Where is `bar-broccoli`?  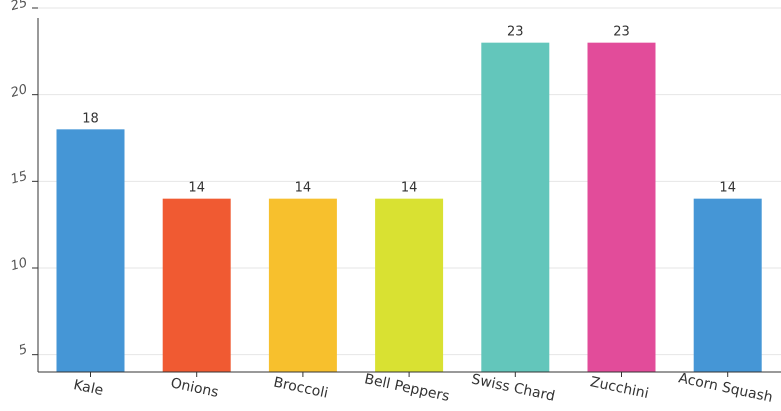 bar-broccoli is located at coordinates (302, 285).